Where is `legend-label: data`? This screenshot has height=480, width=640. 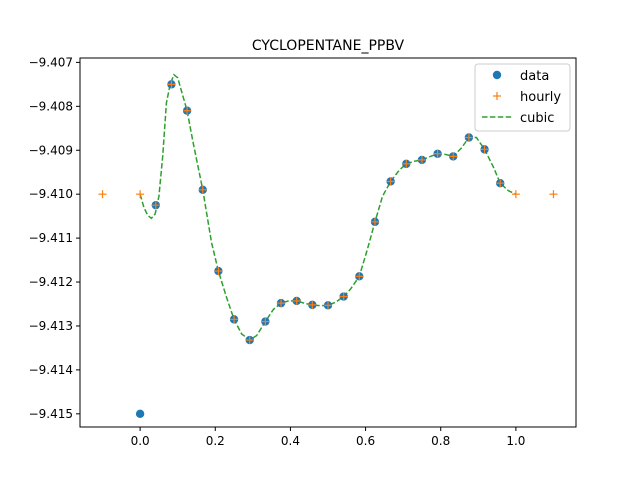
legend-label: data is located at coordinates (534, 76).